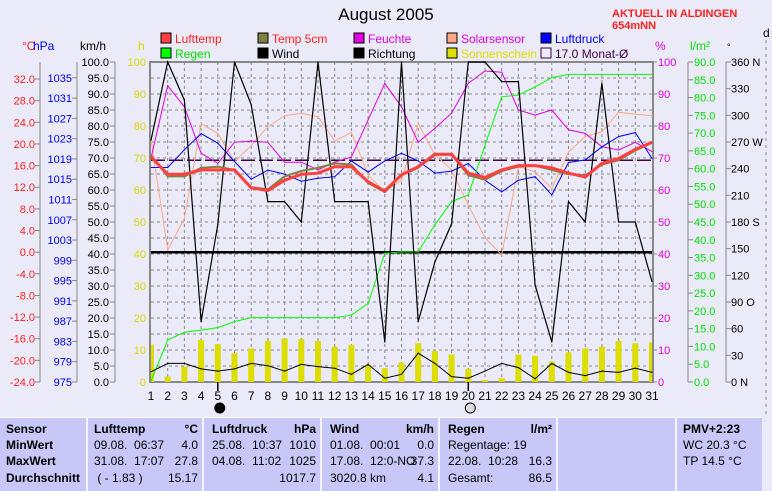 The height and width of the screenshot is (491, 772). Describe the element at coordinates (63, 282) in the screenshot. I see `pressure-tick-label: 995` at that location.